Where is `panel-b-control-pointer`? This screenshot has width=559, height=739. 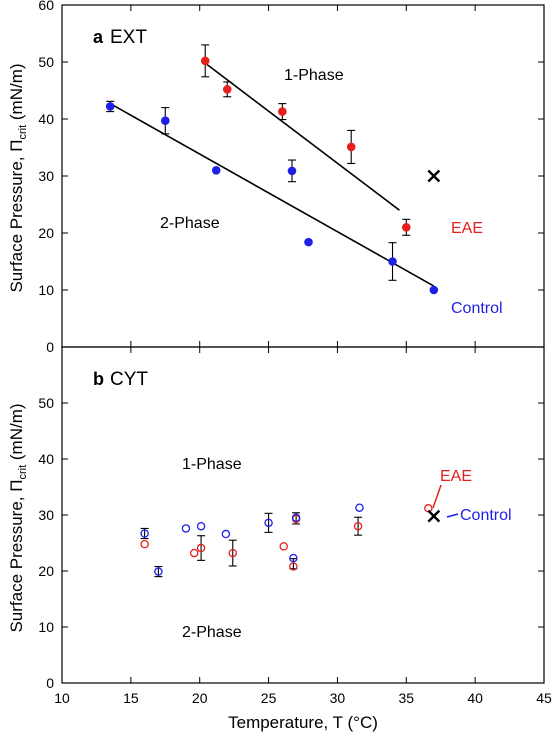
panel-b-control-pointer is located at coordinates (452, 515).